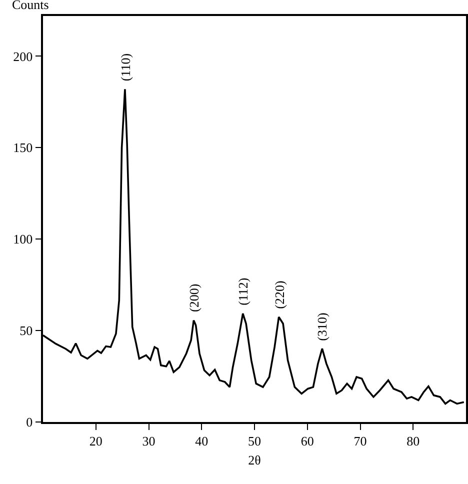 This screenshot has height=484, width=468. What do you see at coordinates (194, 298) in the screenshot?
I see `annotation: (200)` at bounding box center [194, 298].